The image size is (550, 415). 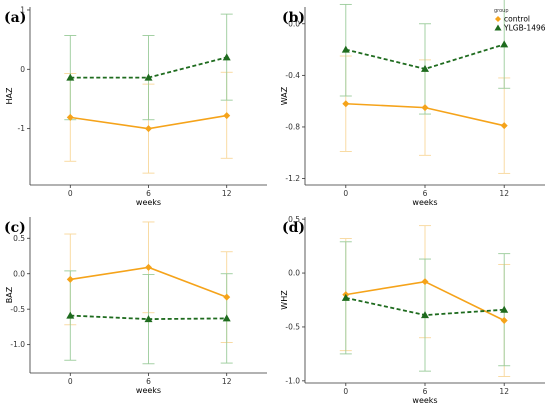 What do you see at coordinates (284, 300) in the screenshot?
I see `y-axis-title: WHZ` at bounding box center [284, 300].